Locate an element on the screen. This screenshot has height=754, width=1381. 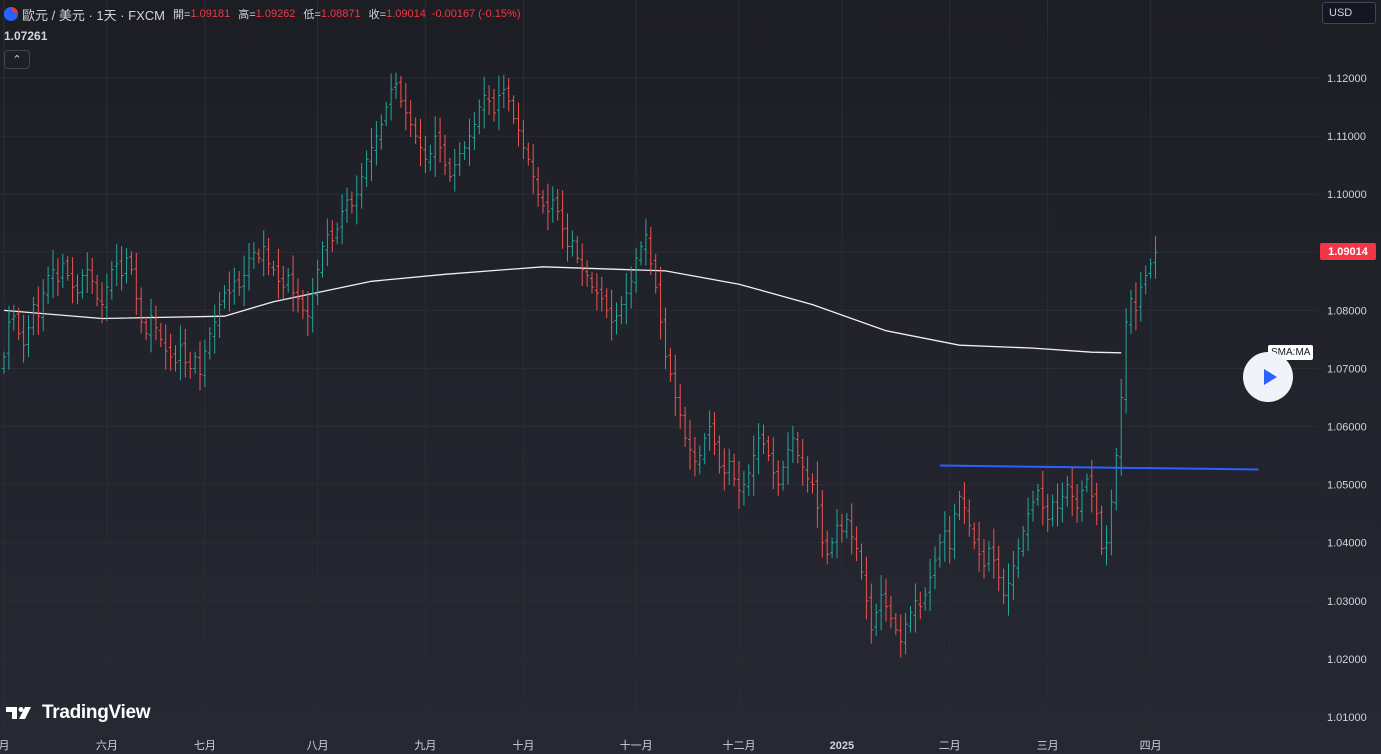
y-tick-label: 1.01000 is located at coordinates (1347, 718).